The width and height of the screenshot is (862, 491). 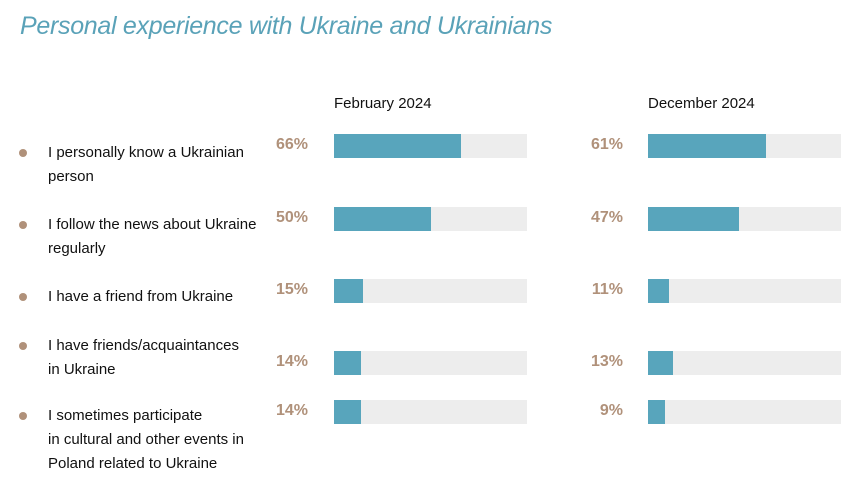 What do you see at coordinates (383, 103) in the screenshot?
I see `series-header-february-2024: February 2024` at bounding box center [383, 103].